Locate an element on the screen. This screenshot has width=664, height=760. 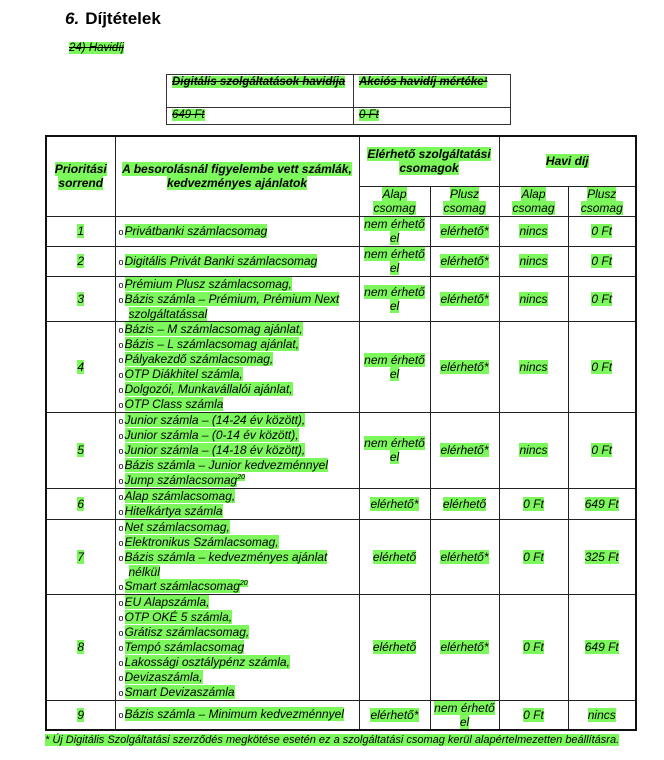
priority-cell: 8 is located at coordinates (80, 647).